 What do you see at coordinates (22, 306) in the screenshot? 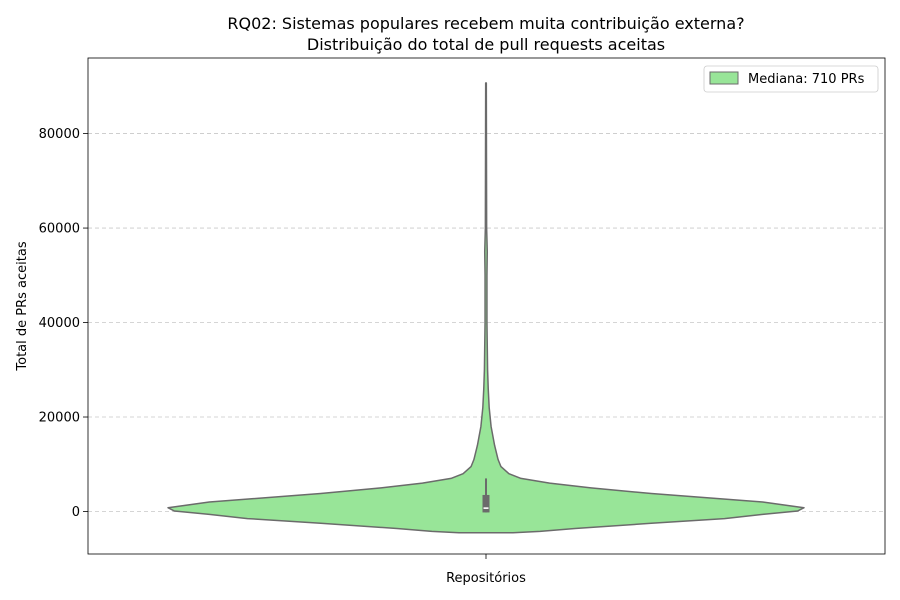
I see `y-axis-label: Total de PRs aceitas` at bounding box center [22, 306].